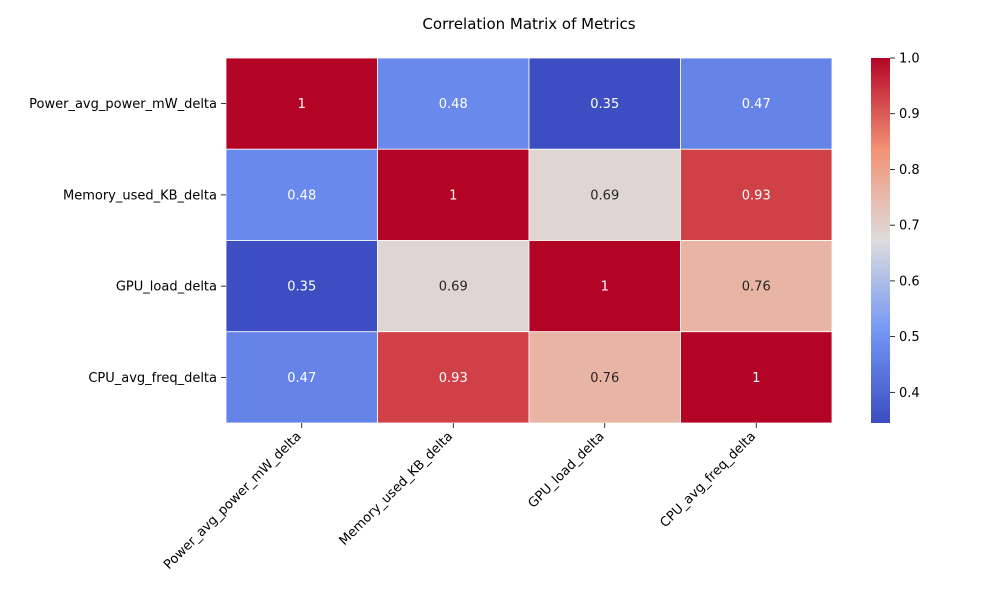 This screenshot has height=604, width=1000. What do you see at coordinates (123, 104) in the screenshot?
I see `y-tick-label: Power_avg_power_mW_delta` at bounding box center [123, 104].